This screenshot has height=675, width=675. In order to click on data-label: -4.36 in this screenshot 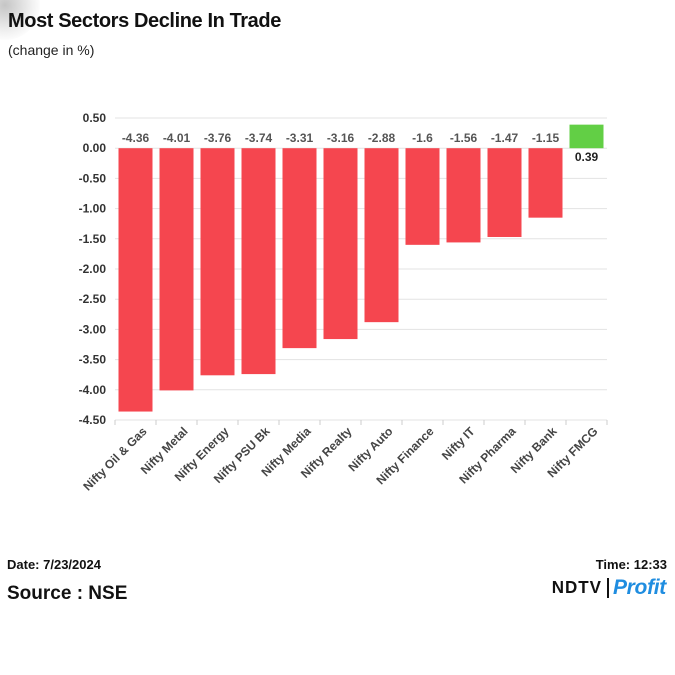, I will do `click(136, 138)`.